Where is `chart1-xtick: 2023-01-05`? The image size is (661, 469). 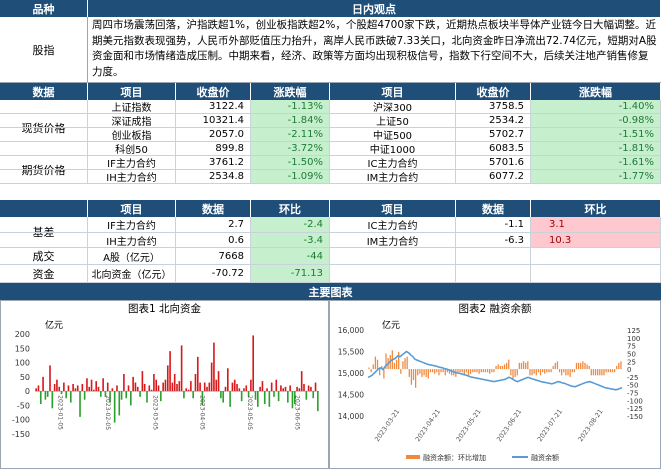
chart1-xtick: 2023-01-05 is located at coordinates (60, 412).